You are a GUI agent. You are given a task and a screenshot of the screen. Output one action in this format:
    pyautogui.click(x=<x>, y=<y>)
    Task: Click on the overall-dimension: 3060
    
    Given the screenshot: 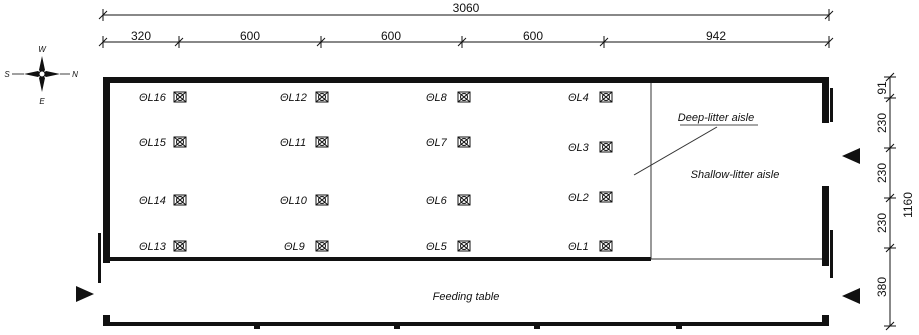 What is the action you would take?
    pyautogui.click(x=466, y=11)
    